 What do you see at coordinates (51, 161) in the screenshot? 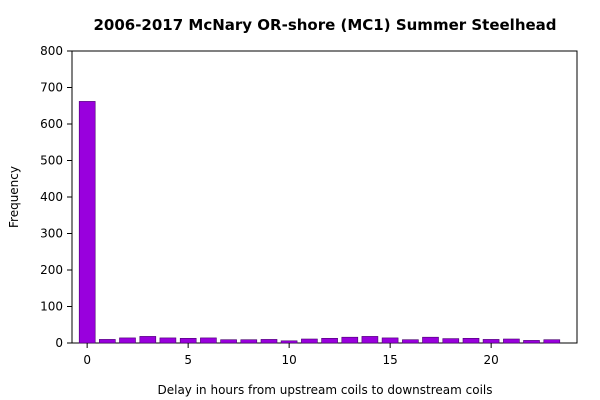
I see `y-tick-label: 500` at bounding box center [51, 161].